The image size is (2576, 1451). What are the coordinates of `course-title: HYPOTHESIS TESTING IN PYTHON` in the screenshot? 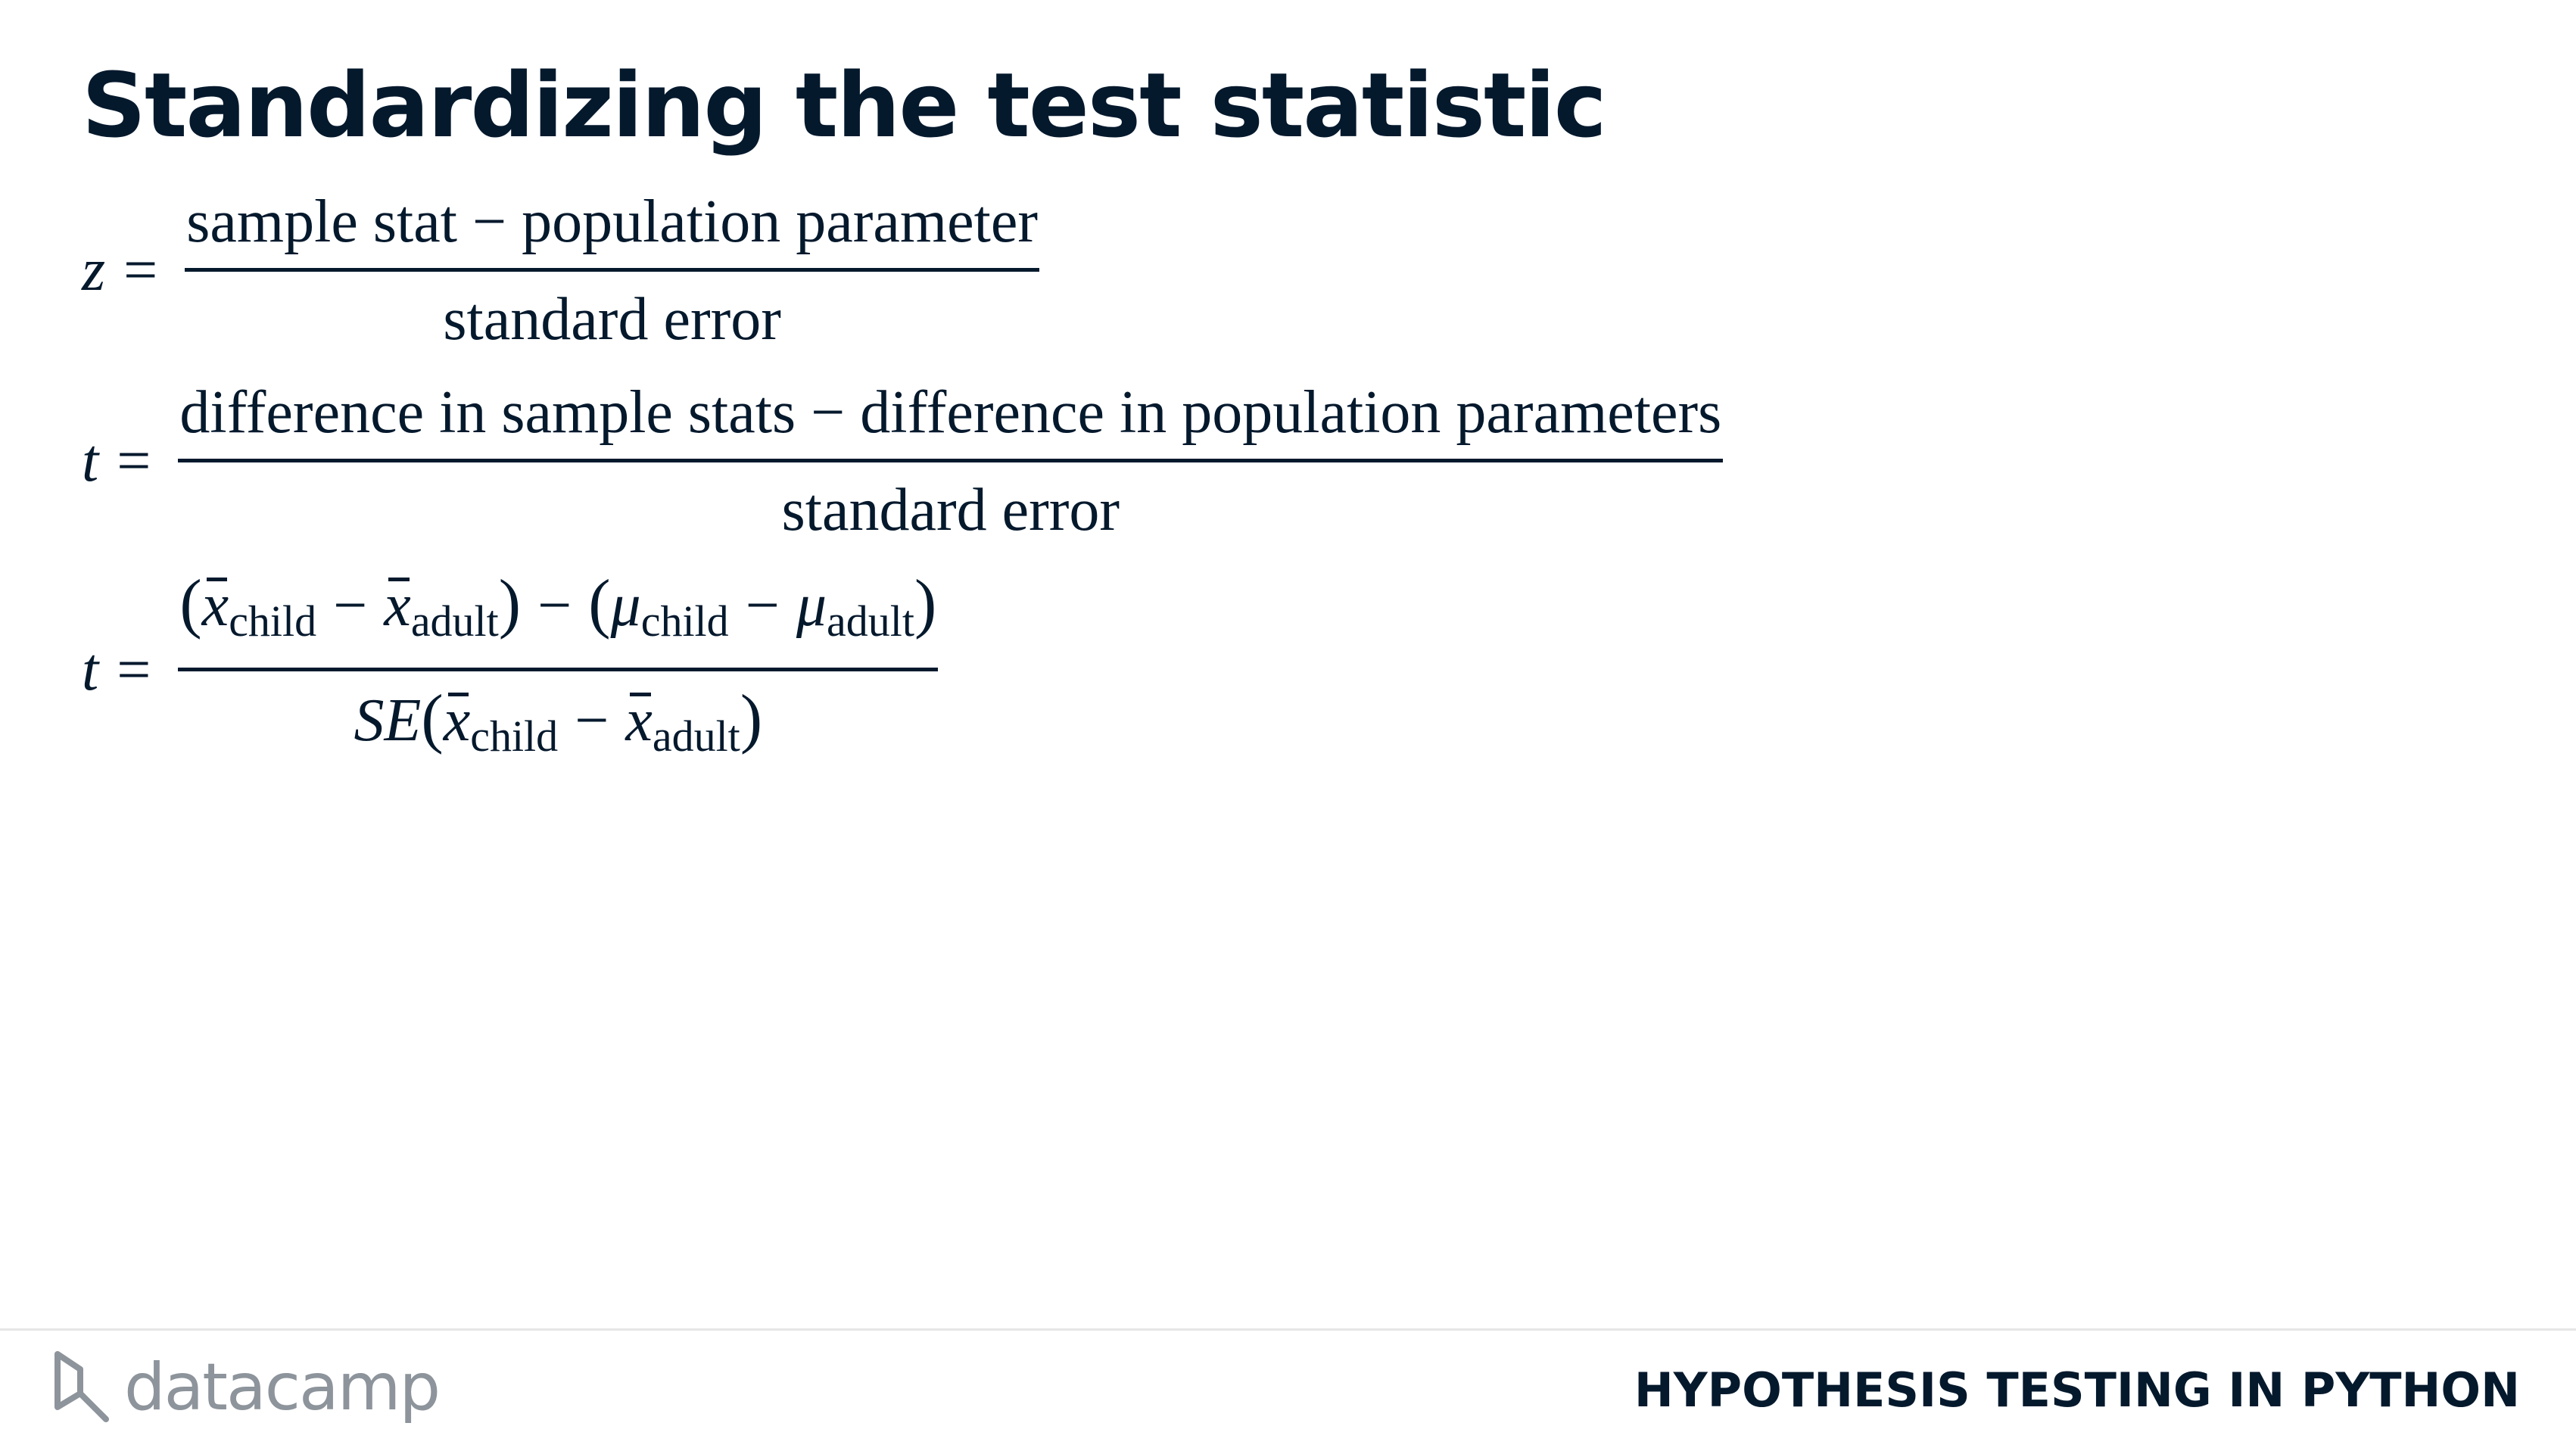 It's located at (2077, 1390).